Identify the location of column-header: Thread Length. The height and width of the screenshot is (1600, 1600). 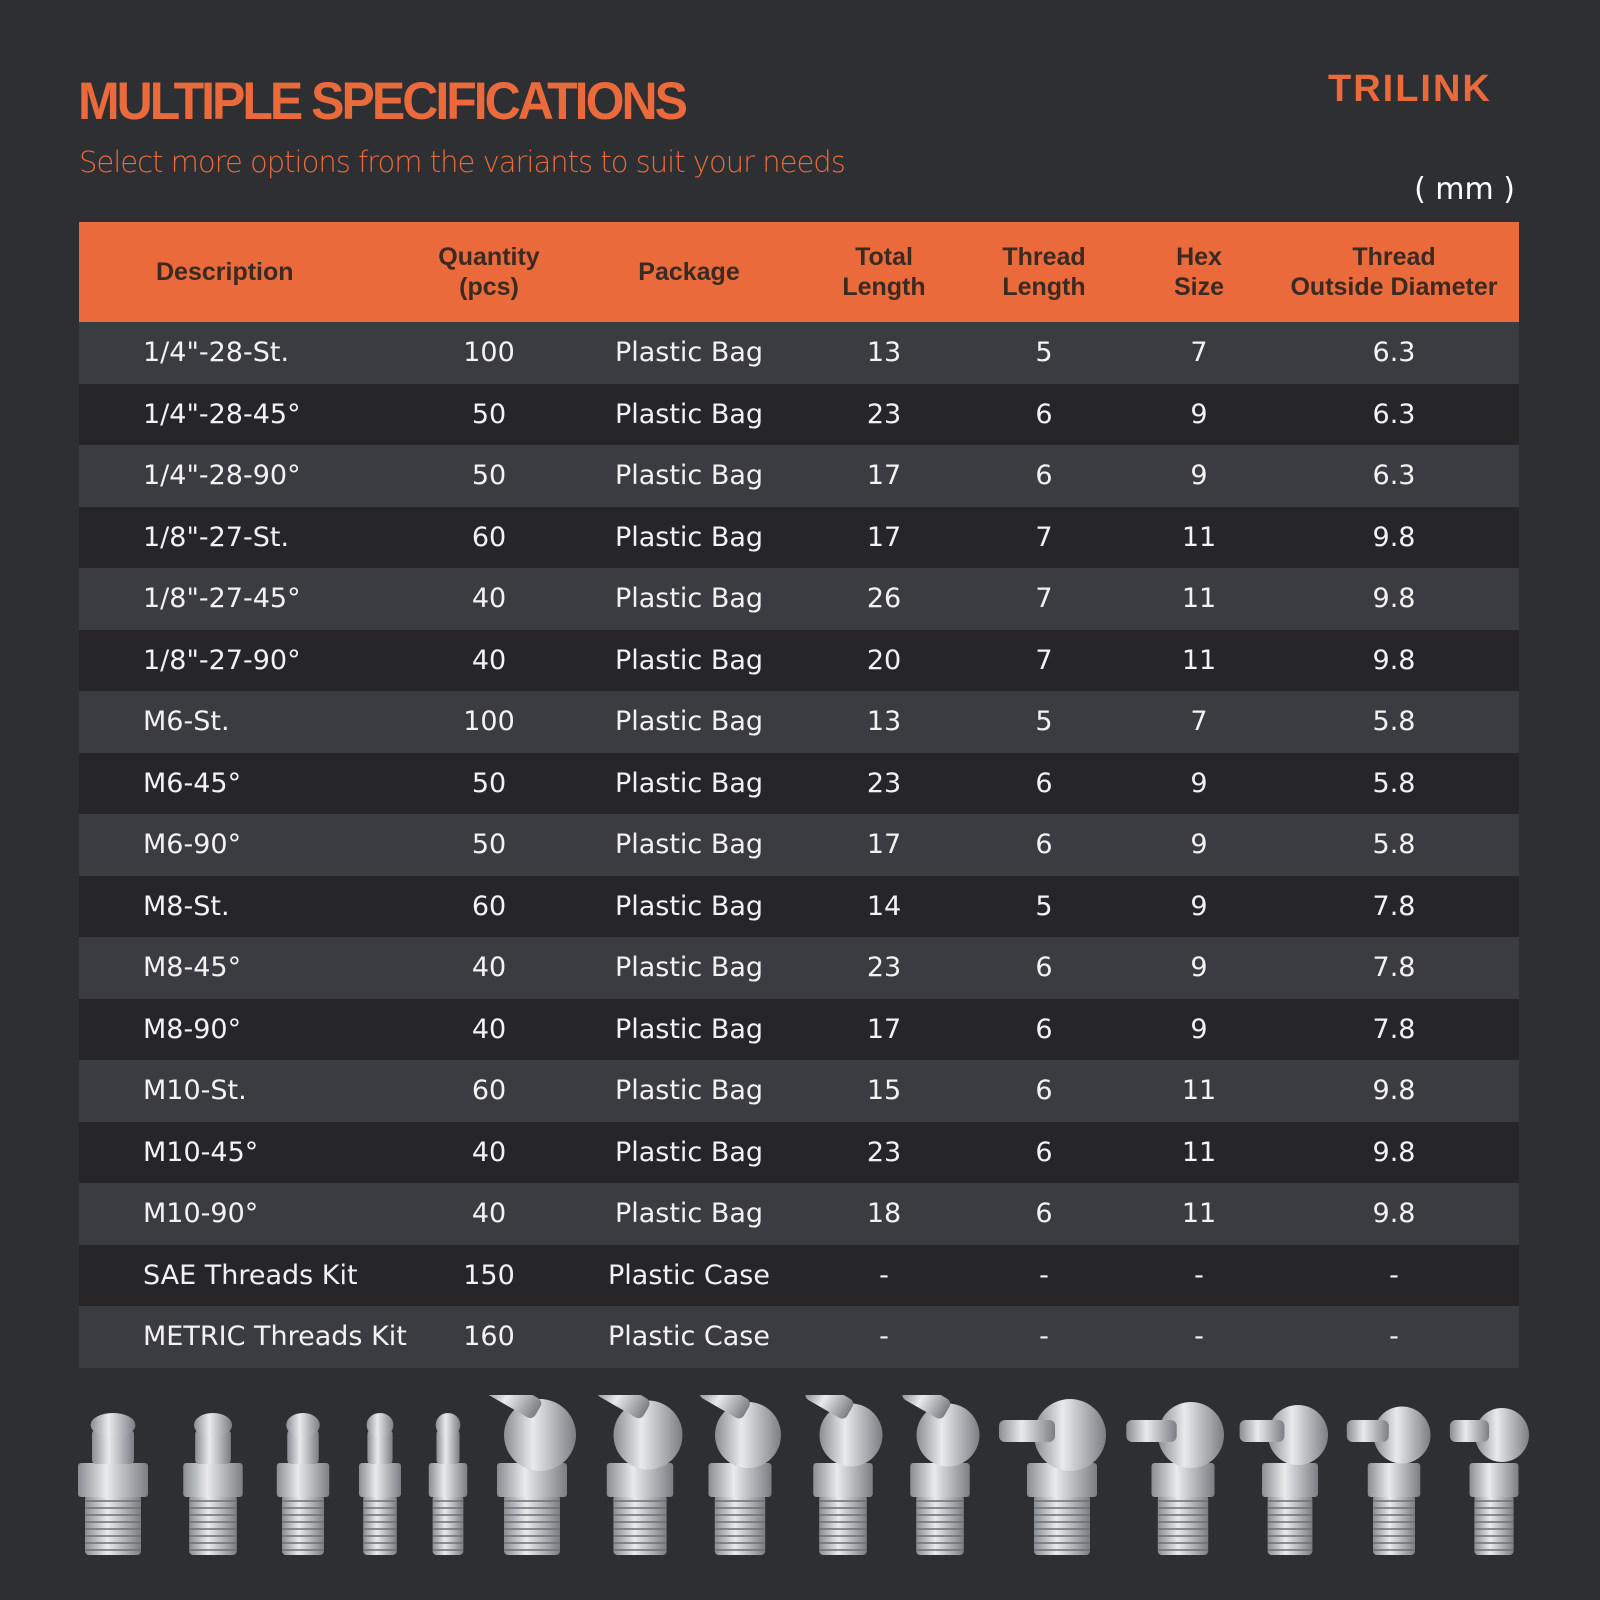
(1044, 272).